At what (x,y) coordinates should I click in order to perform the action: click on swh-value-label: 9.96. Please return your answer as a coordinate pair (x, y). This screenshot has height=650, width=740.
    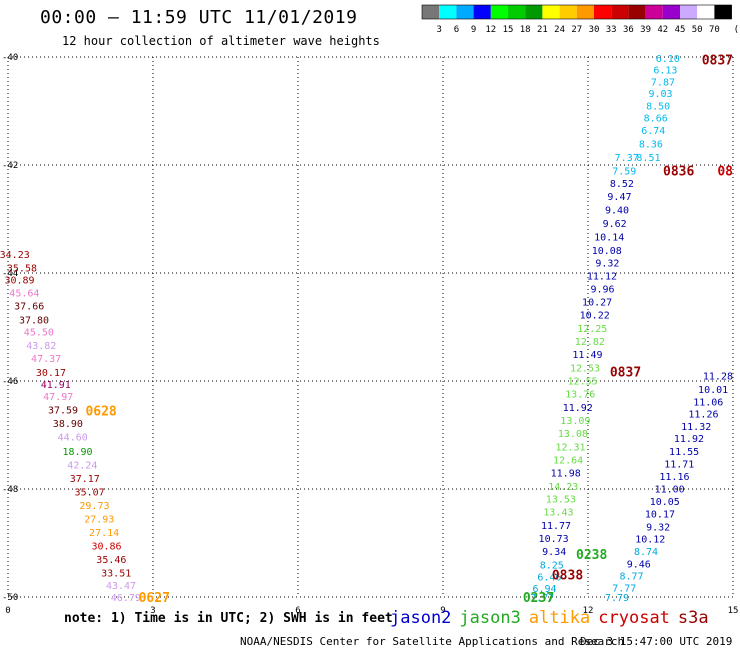
    Looking at the image, I should click on (602, 290).